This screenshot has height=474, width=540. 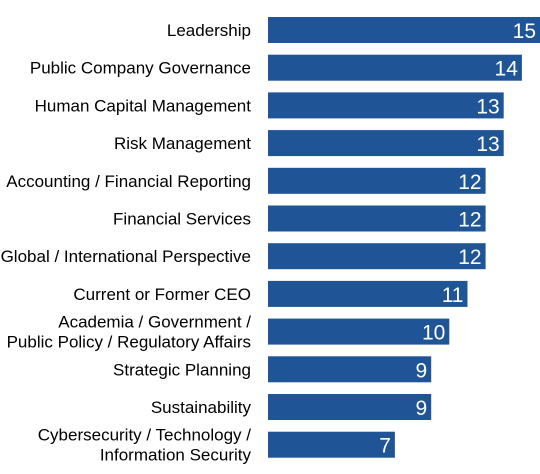 I want to click on bar-value-label: 7, so click(x=385, y=446).